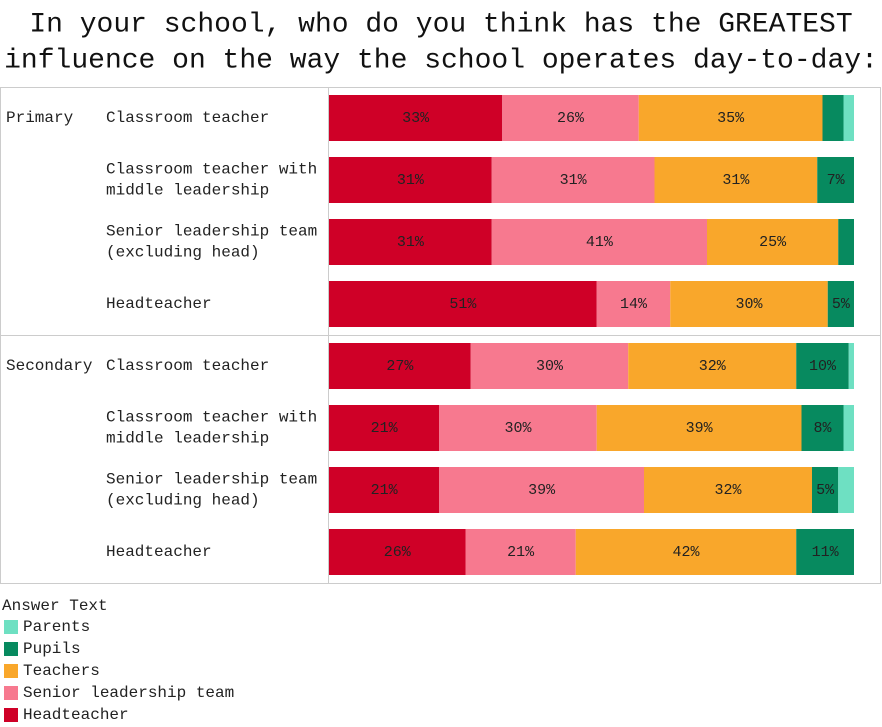 This screenshot has height=727, width=882. I want to click on data-label: 10%, so click(823, 366).